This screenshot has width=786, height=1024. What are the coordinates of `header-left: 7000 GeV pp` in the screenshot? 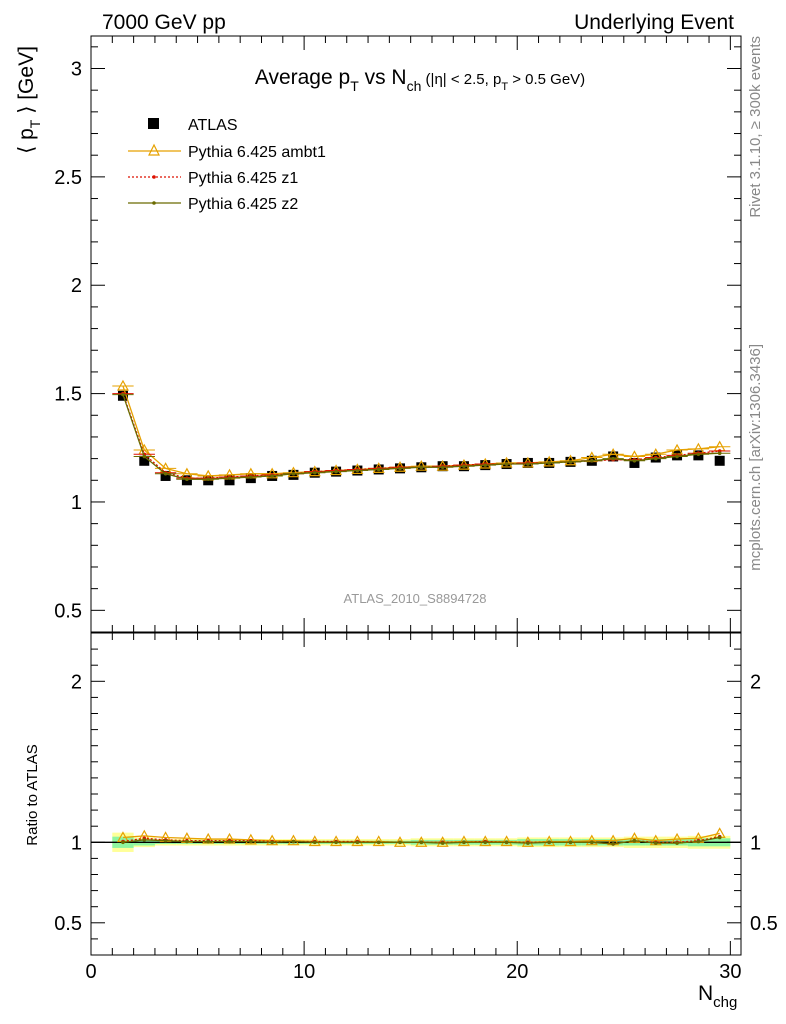 It's located at (164, 22).